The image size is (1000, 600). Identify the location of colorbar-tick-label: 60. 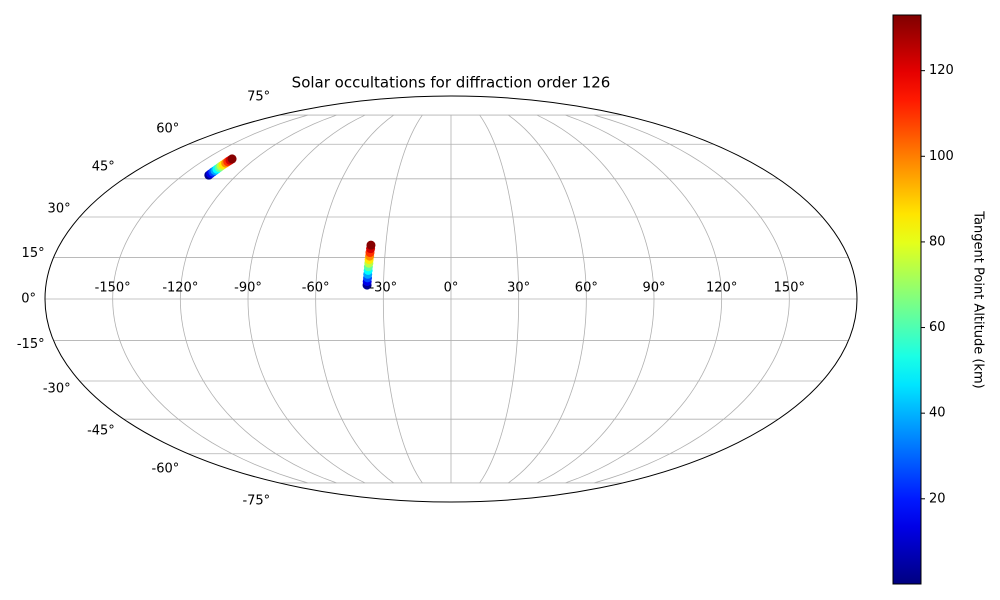
(937, 327).